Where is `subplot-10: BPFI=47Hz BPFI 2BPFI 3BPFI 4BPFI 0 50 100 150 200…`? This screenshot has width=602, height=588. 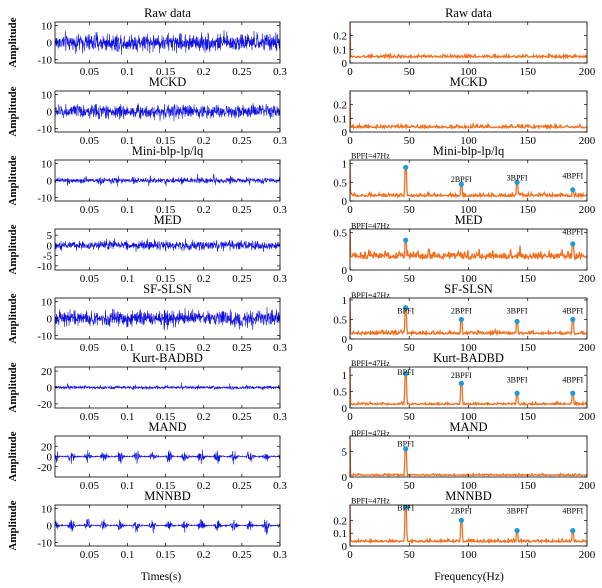 subplot-10: BPFI=47Hz BPFI 2BPFI 3BPFI 4BPFI 0 50 100 150 200… is located at coordinates (464, 318).